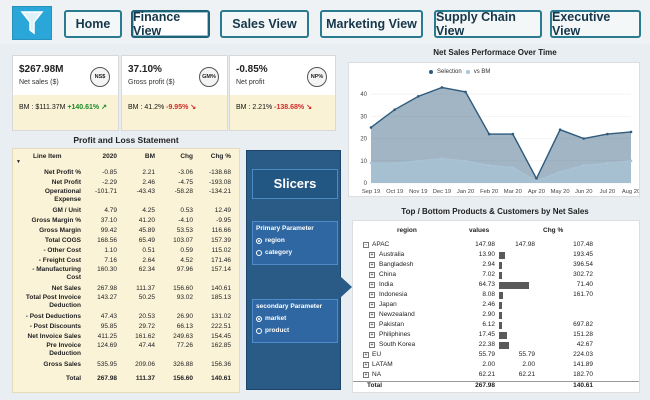  What do you see at coordinates (18, 162) in the screenshot?
I see `sort-caret-icon: ▼` at bounding box center [18, 162].